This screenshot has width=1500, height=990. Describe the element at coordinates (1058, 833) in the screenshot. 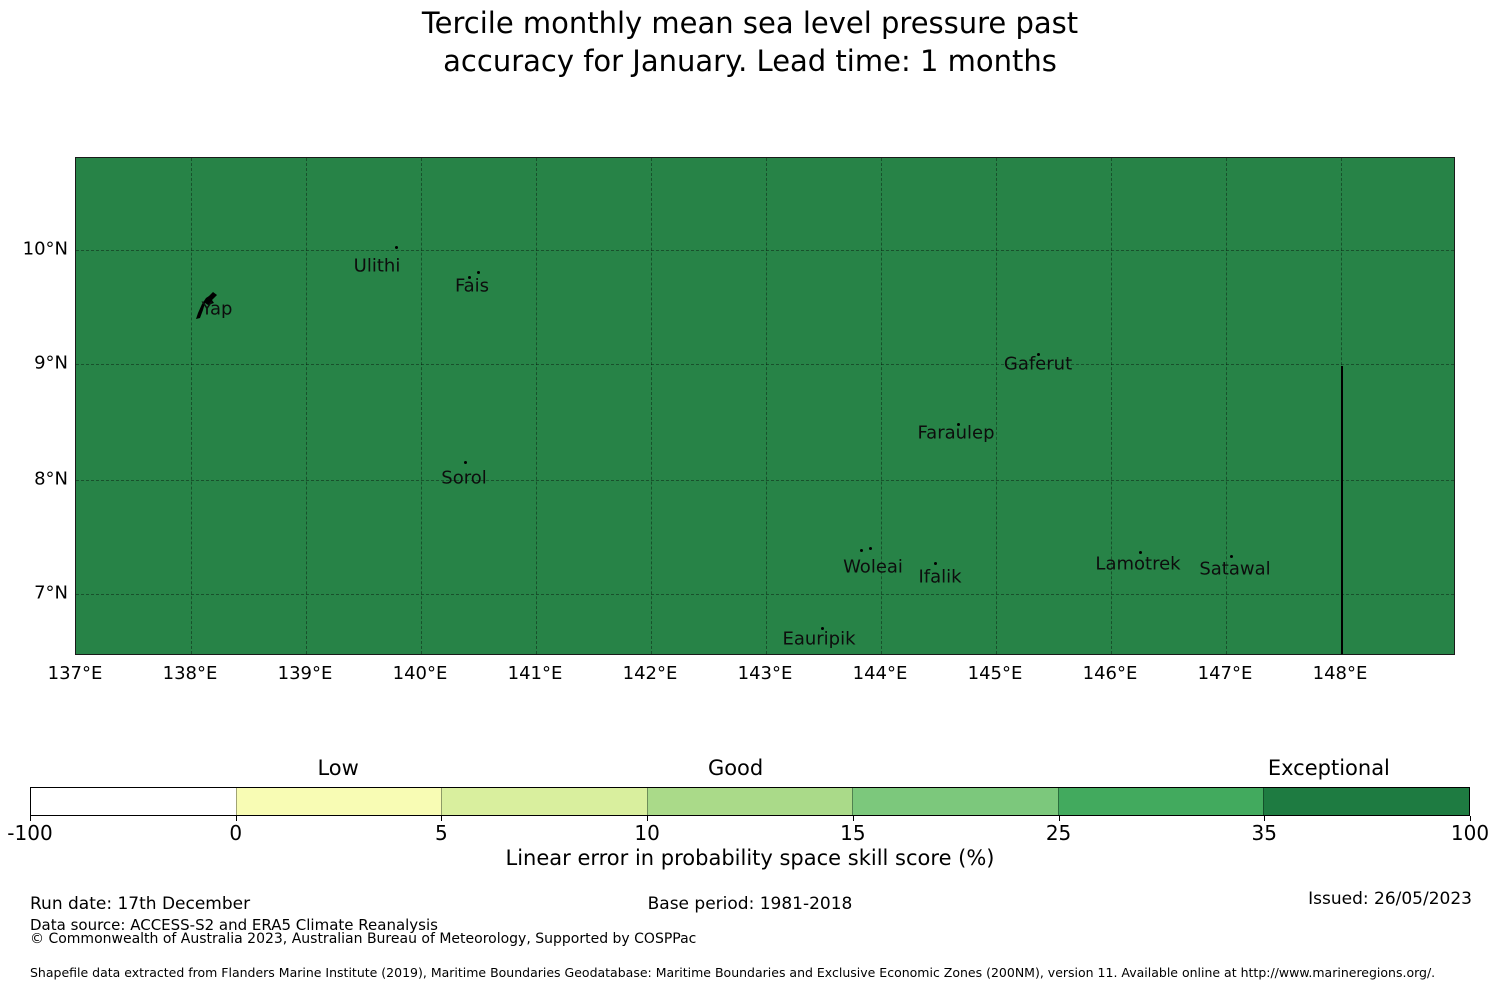

I see `colorbar-tick-label: 25` at that location.